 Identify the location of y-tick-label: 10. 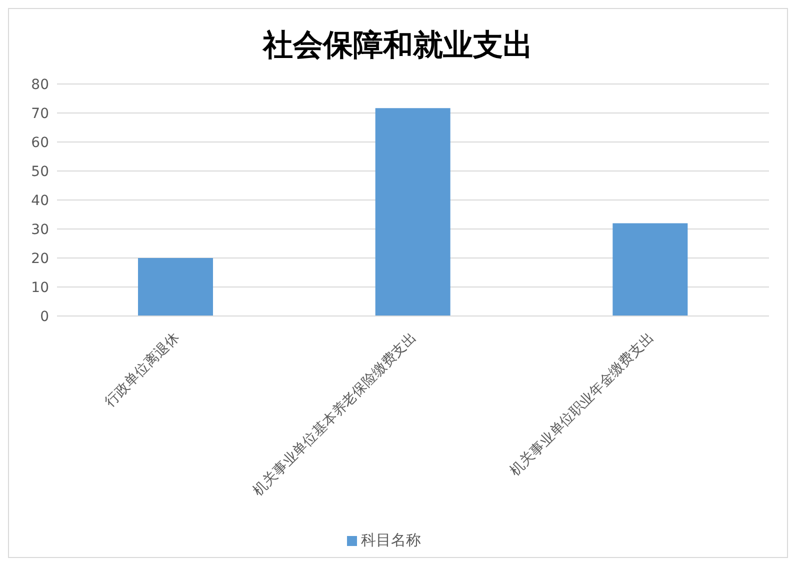
(40, 288).